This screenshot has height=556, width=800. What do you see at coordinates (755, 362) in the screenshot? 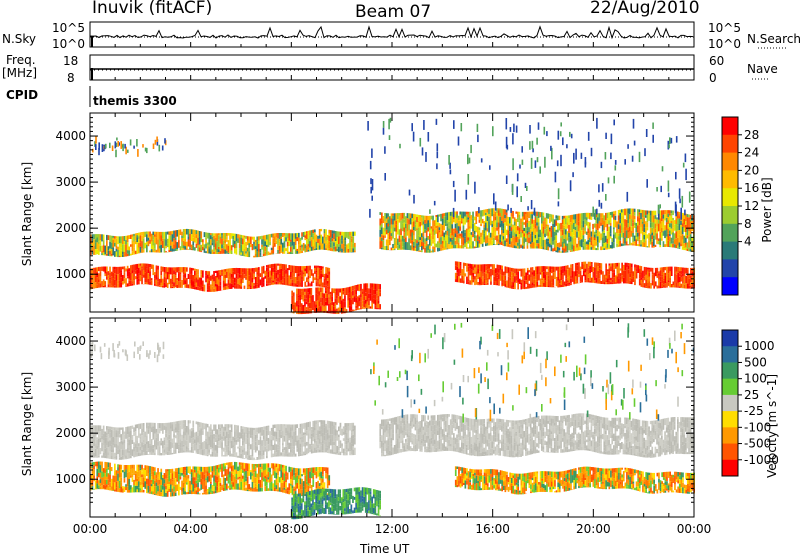
I see `velocity-colorbar-tick-label: 500` at bounding box center [755, 362].